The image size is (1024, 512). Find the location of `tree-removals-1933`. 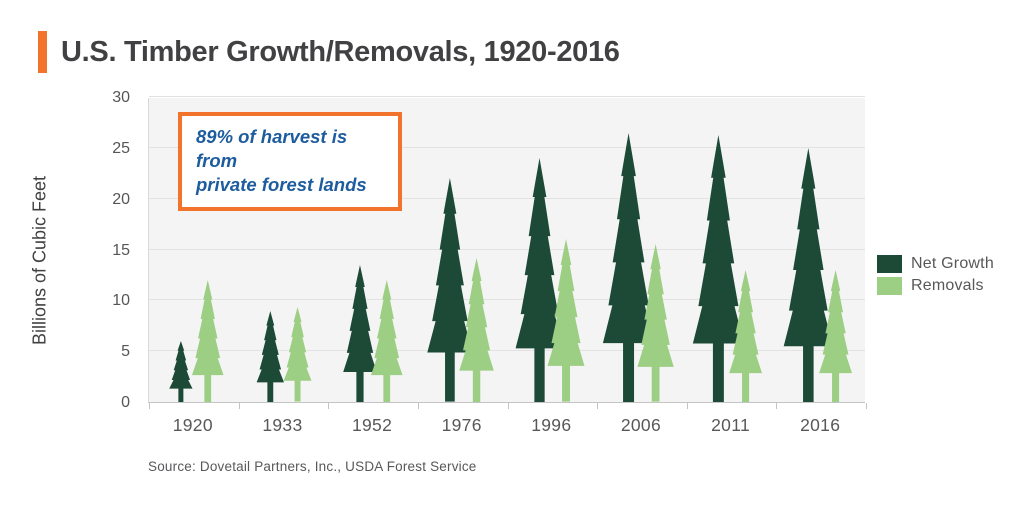

tree-removals-1933 is located at coordinates (297, 354).